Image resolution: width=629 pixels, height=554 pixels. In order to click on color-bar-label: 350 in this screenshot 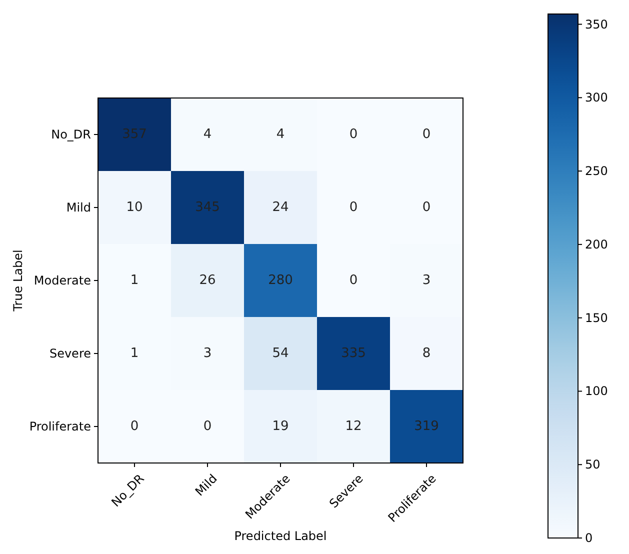, I will do `click(596, 24)`.